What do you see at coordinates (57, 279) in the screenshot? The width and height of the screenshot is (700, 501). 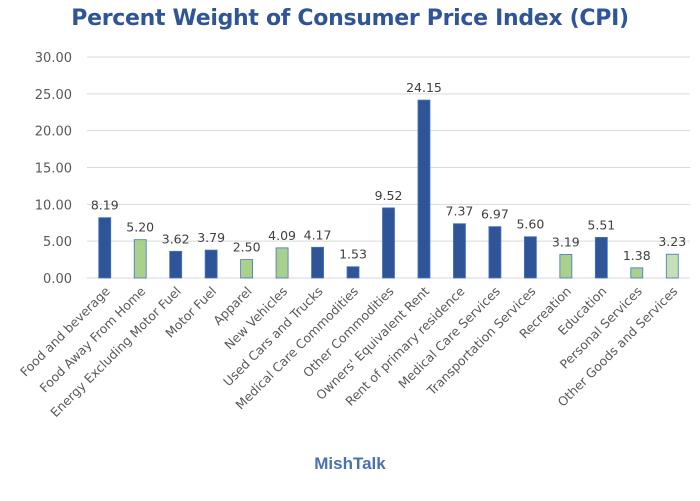 I see `y-tick-label: 0.00` at bounding box center [57, 279].